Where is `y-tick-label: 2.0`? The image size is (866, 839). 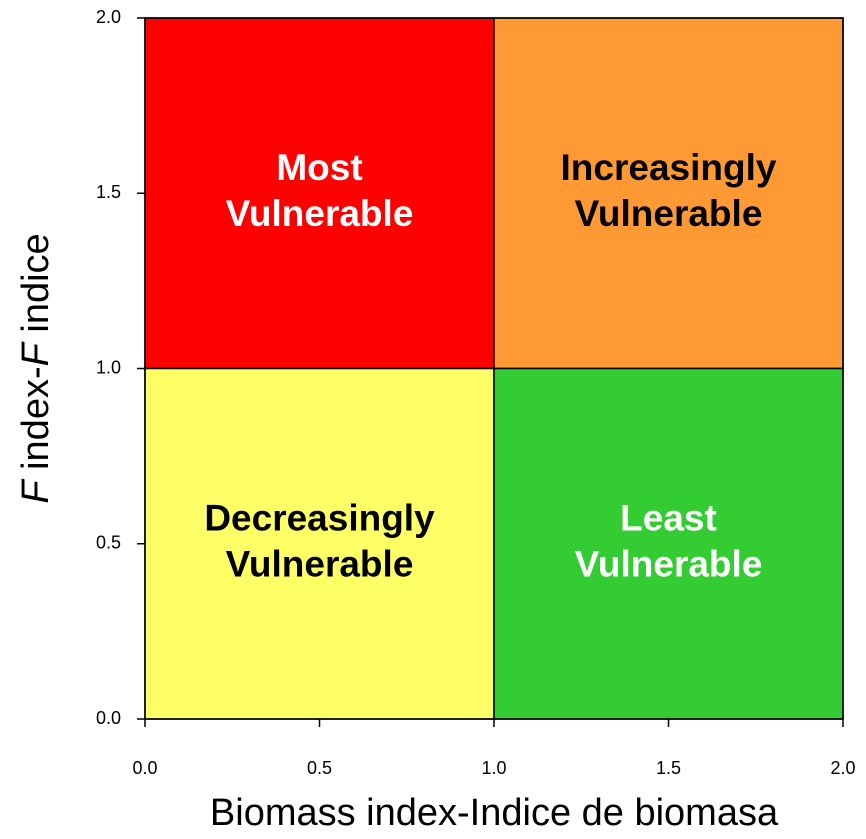 y-tick-label: 2.0 is located at coordinates (108, 17).